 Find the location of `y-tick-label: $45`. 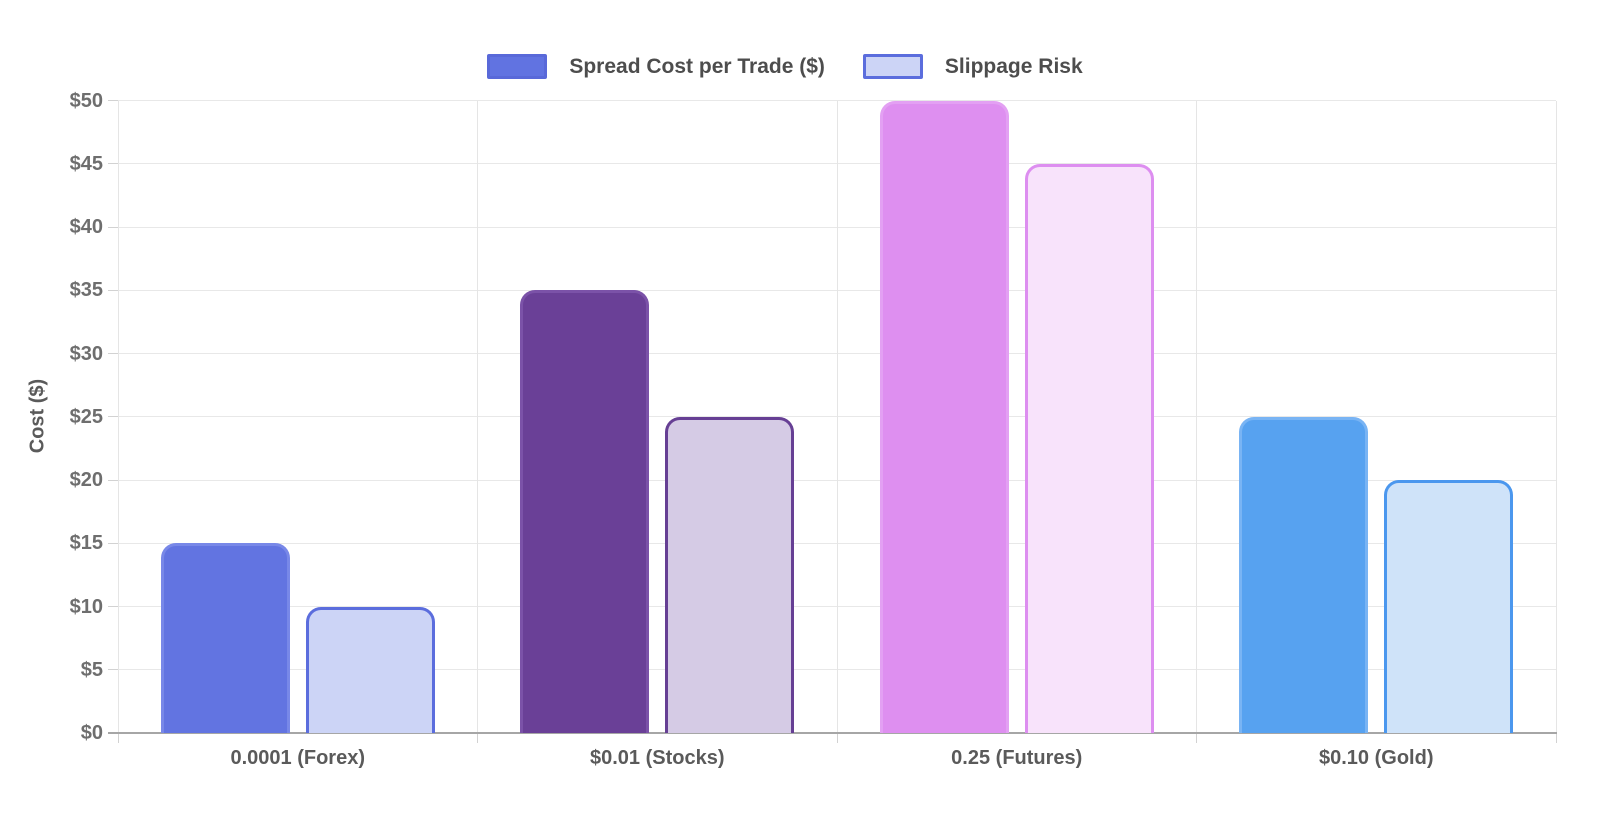

y-tick-label: $45 is located at coordinates (86, 163).